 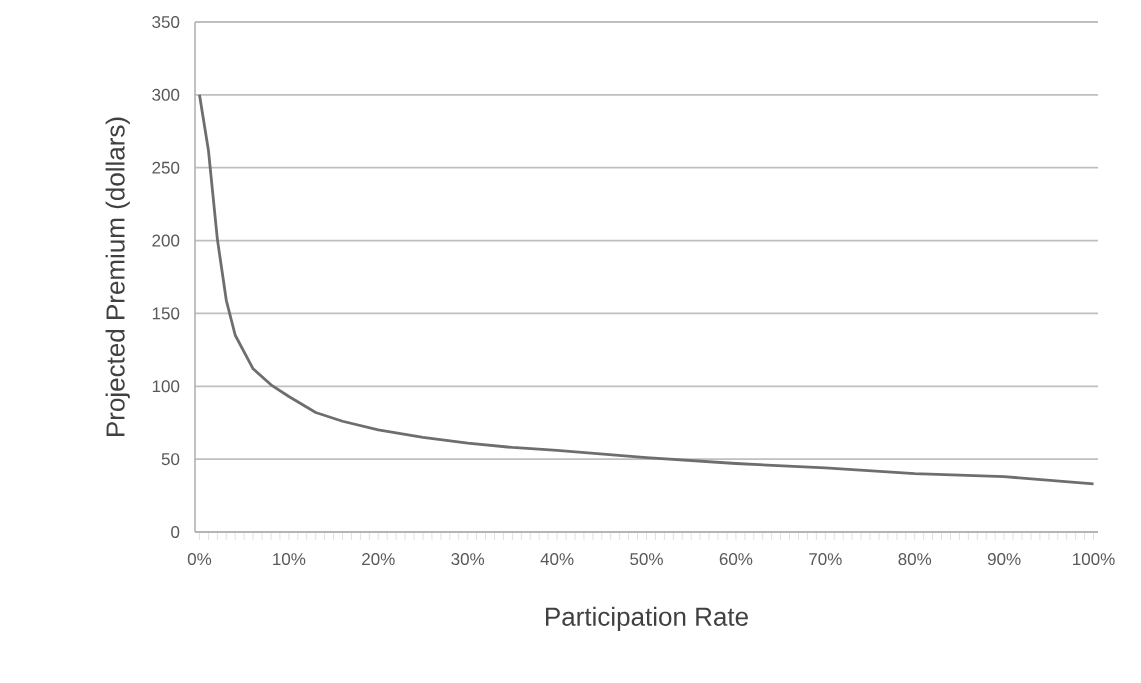 What do you see at coordinates (468, 559) in the screenshot?
I see `x-tick-label: 30%` at bounding box center [468, 559].